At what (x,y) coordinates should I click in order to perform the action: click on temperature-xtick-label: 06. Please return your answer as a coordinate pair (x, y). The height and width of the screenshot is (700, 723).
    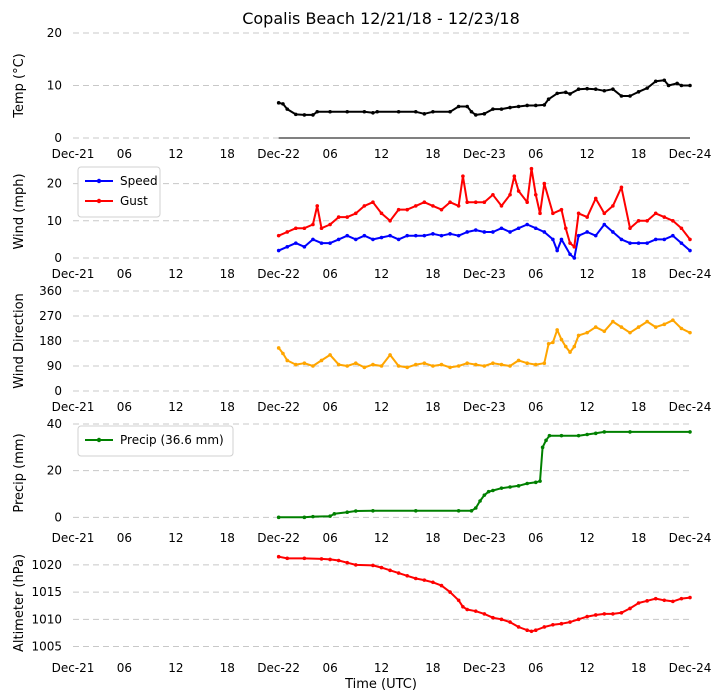
    Looking at the image, I should click on (329, 154).